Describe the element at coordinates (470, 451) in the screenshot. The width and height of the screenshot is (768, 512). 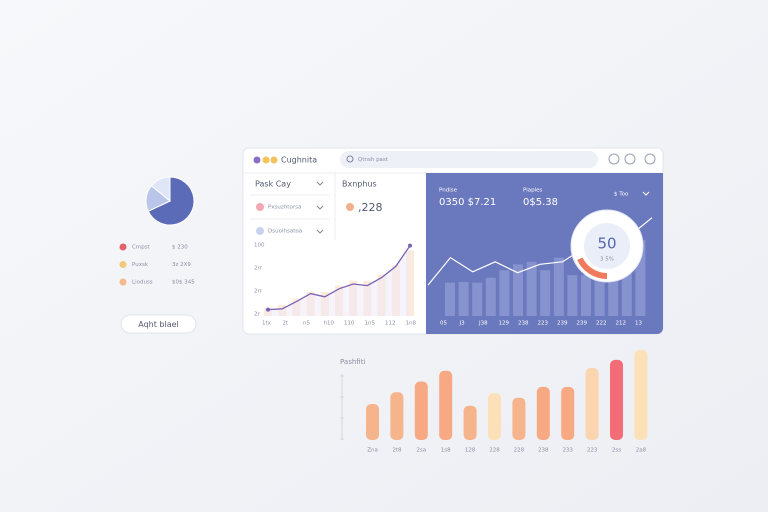
I see `x-tick-label: 128` at that location.